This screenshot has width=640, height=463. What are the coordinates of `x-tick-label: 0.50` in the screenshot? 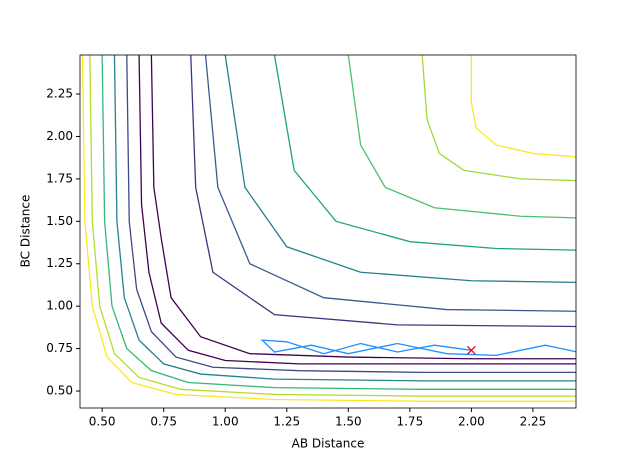 It's located at (102, 422).